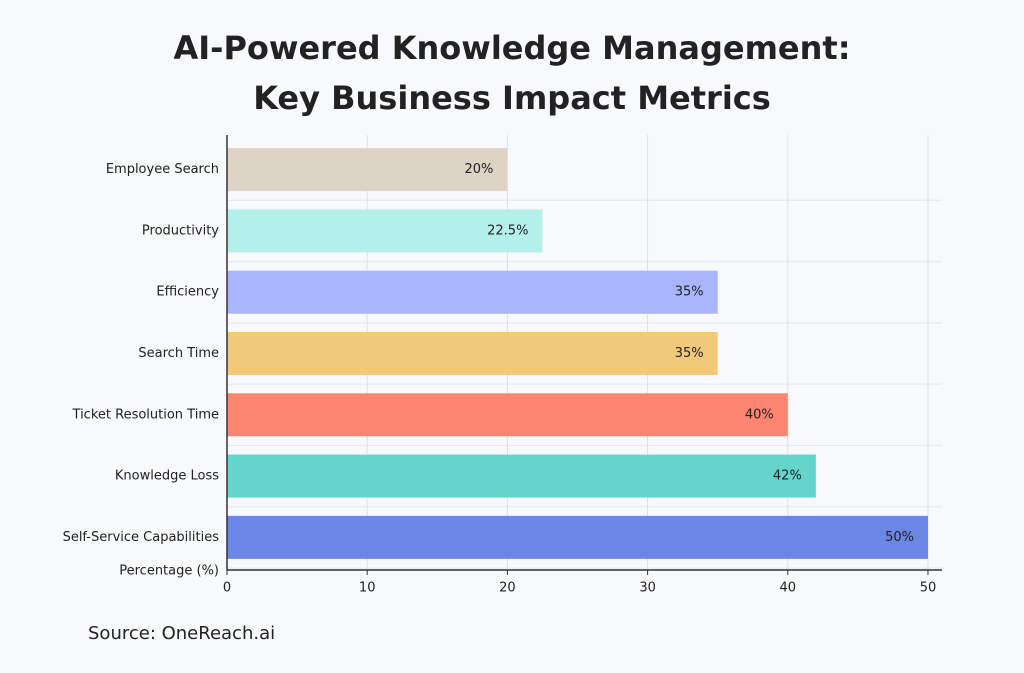 The height and width of the screenshot is (673, 1024). What do you see at coordinates (478, 169) in the screenshot?
I see `value-label: 20%` at bounding box center [478, 169].